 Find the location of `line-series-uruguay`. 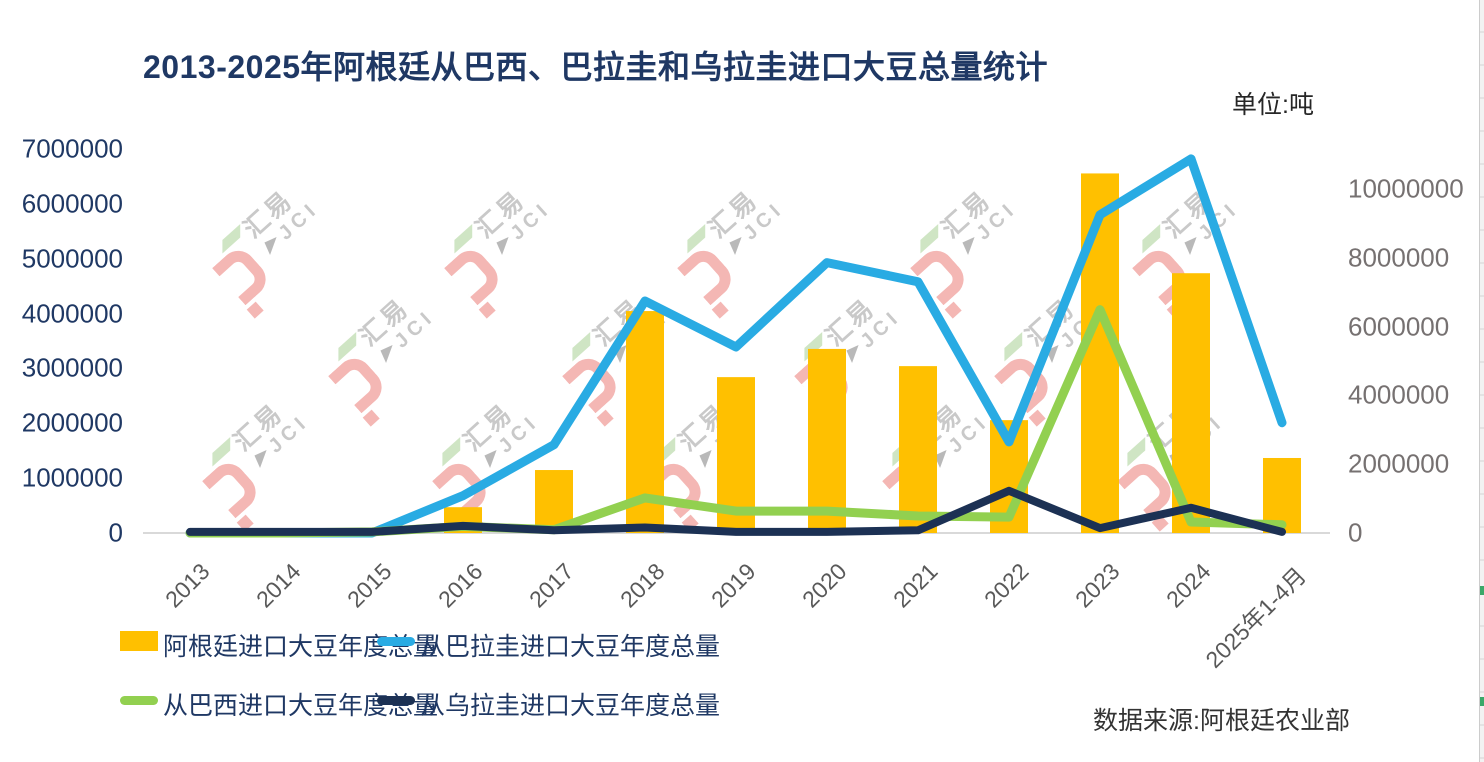

line-series-uruguay is located at coordinates (736, 511).